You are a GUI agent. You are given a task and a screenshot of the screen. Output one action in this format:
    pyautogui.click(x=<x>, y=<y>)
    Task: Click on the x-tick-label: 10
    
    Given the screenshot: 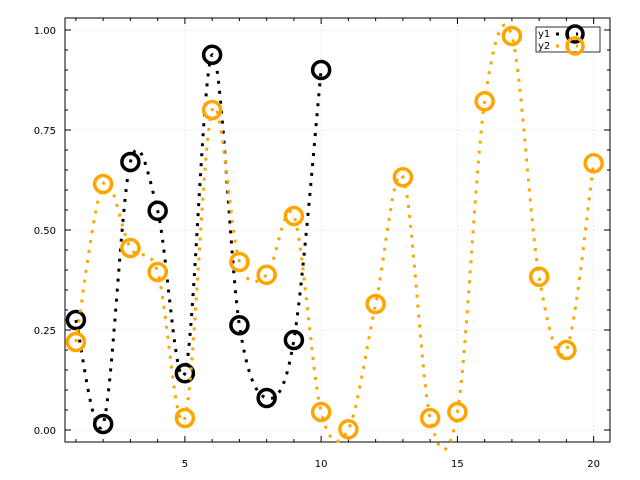 What is the action you would take?
    pyautogui.click(x=321, y=464)
    